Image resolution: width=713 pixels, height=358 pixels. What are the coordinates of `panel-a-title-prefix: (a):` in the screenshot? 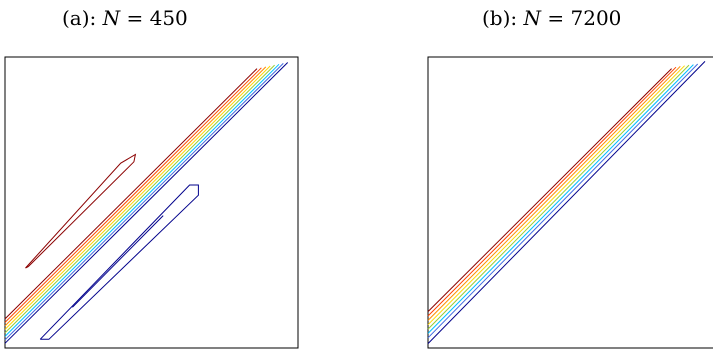 It's located at (82, 18).